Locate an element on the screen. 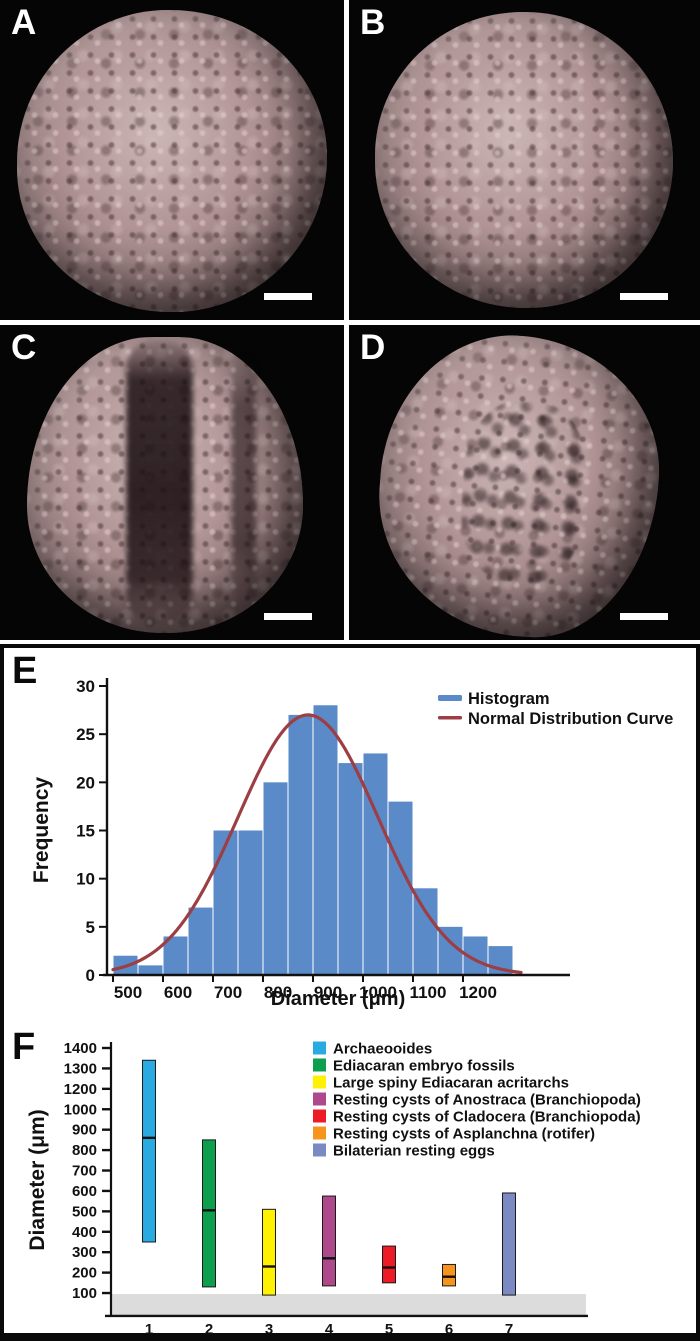 The width and height of the screenshot is (700, 1341). y-tick-label: 700 is located at coordinates (84, 1171).